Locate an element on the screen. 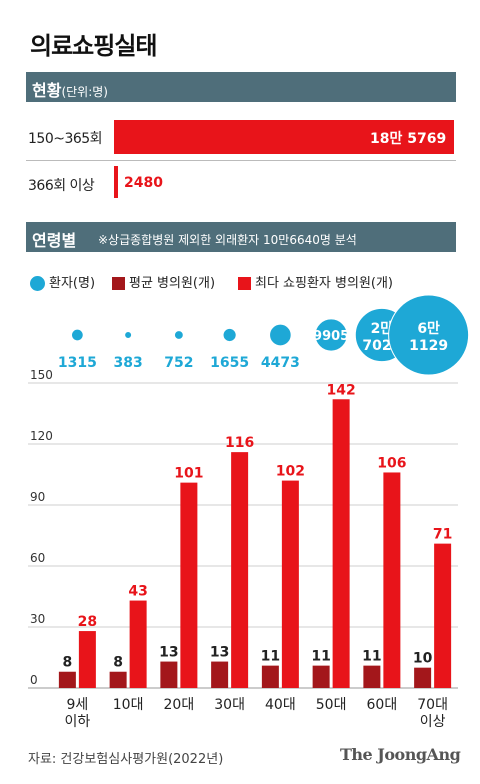 The width and height of the screenshot is (480, 784). legend-label: 평균 병의원(개) is located at coordinates (172, 283).